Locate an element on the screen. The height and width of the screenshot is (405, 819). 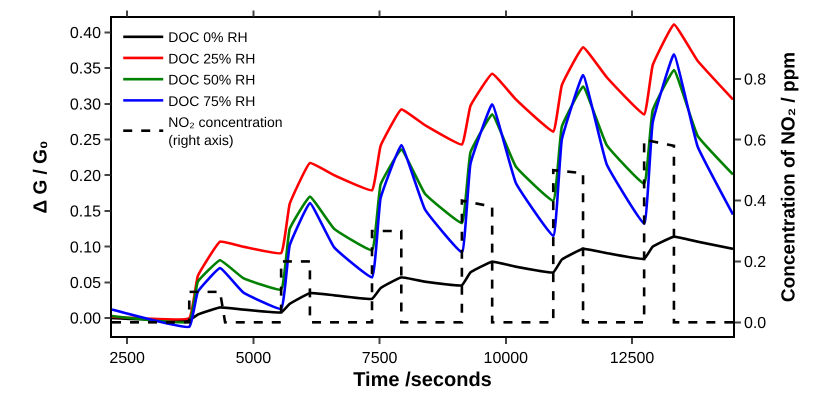
legend-label: NO₂ concentration (right axis) is located at coordinates (225, 131).